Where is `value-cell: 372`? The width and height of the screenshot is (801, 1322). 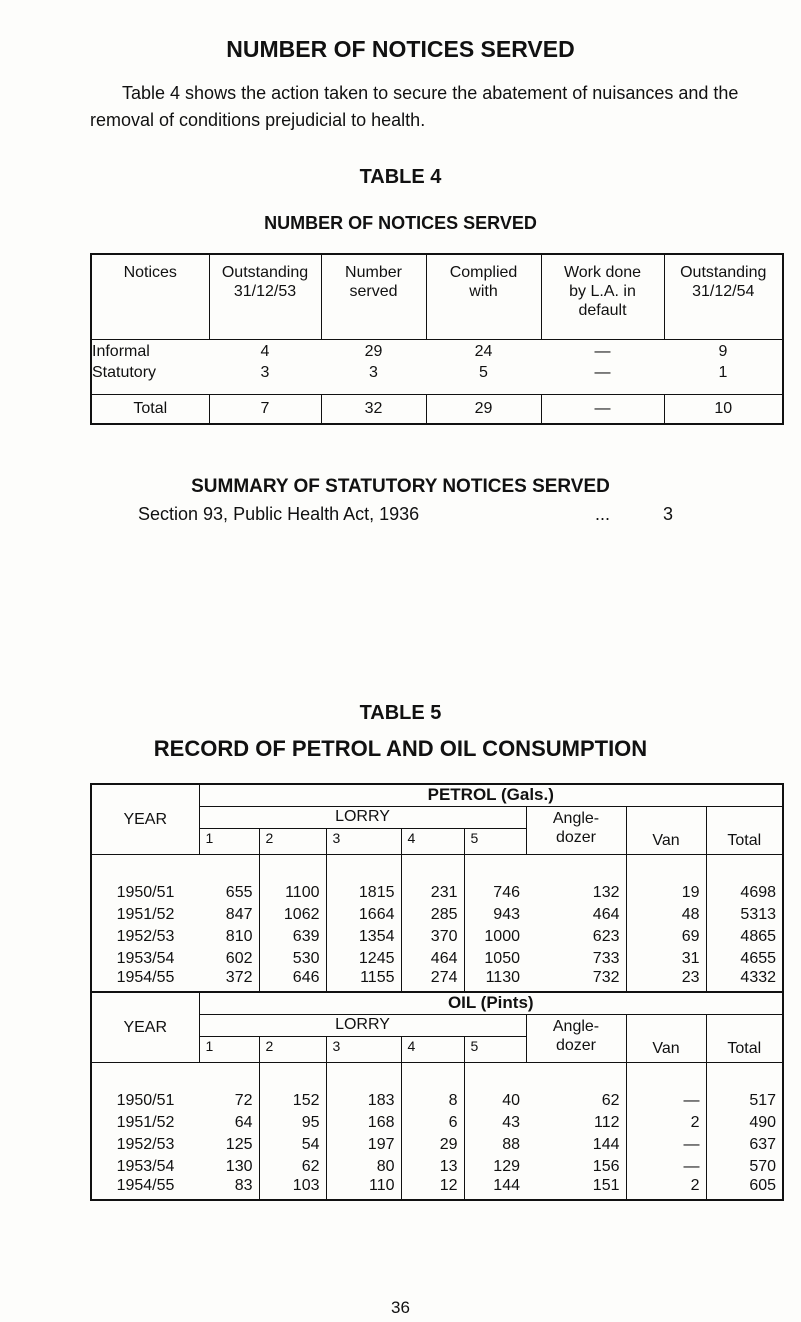 value-cell: 372 is located at coordinates (239, 977).